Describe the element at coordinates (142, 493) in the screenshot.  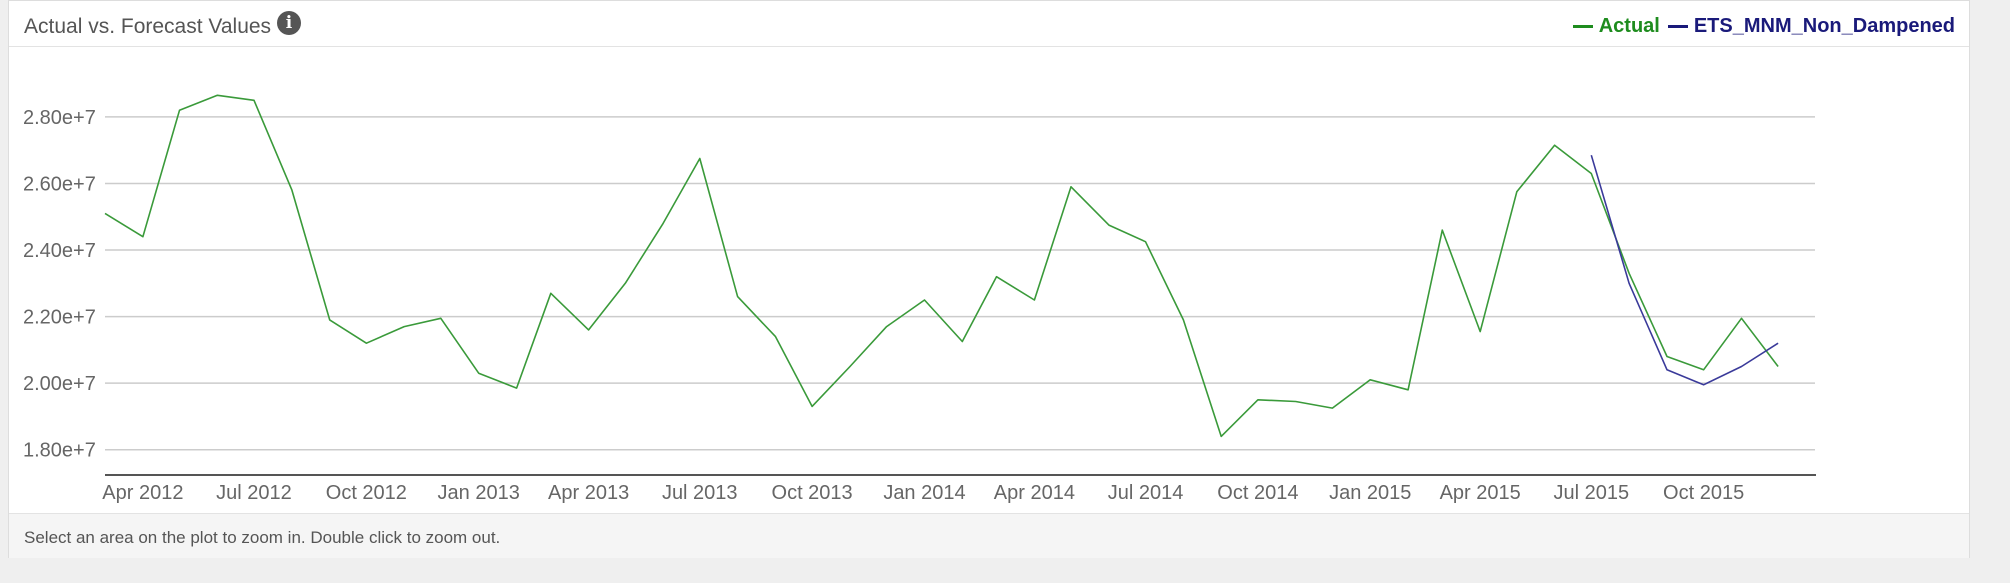
I see `x-tick-label: Apr 2012` at that location.